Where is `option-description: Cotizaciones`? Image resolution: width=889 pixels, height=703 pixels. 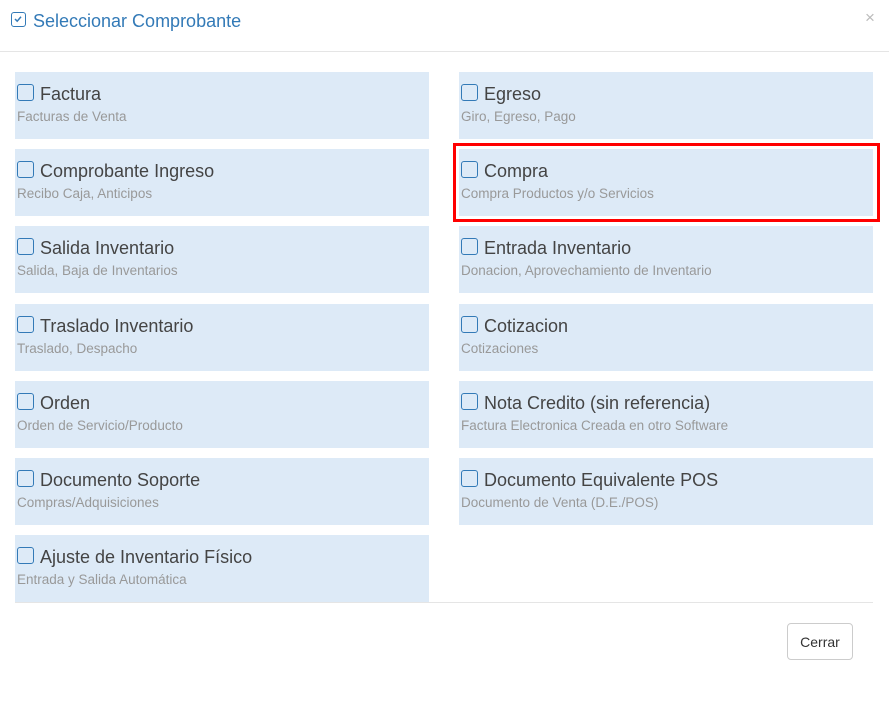
option-description: Cotizaciones is located at coordinates (500, 348).